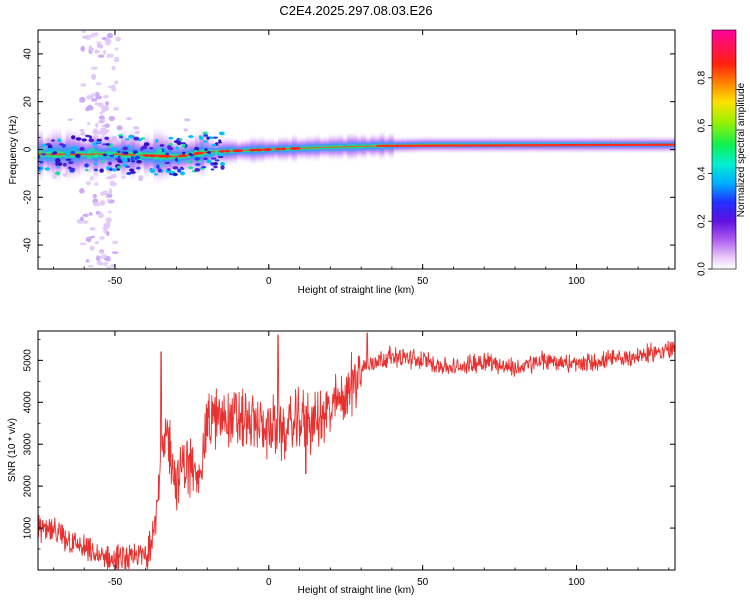 This screenshot has width=750, height=600. I want to click on spectrogram-x-tick-label: -50, so click(115, 281).